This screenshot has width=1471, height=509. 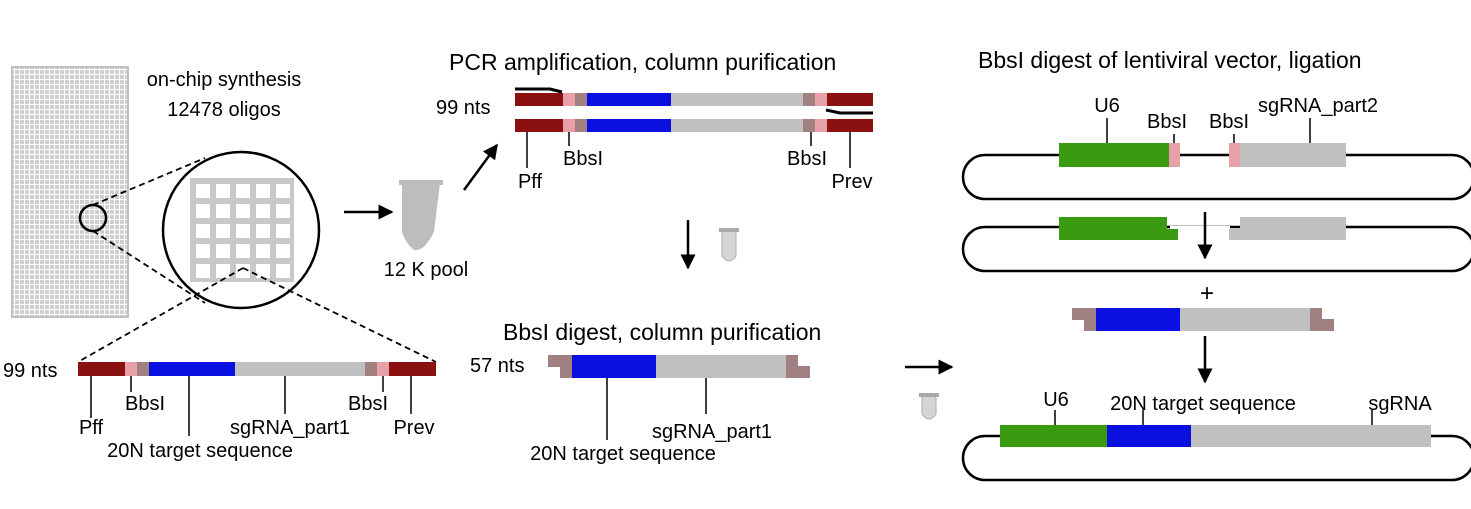 What do you see at coordinates (694, 127) in the screenshot?
I see `pcr-duplex` at bounding box center [694, 127].